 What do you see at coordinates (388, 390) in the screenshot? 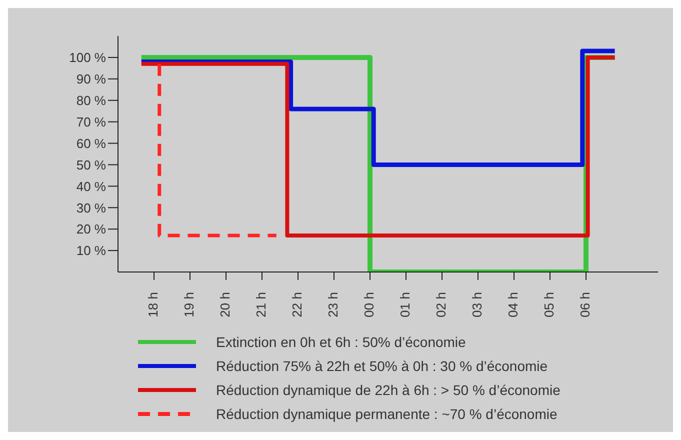
I see `legend-label: Réduction dynamique de 22h à 6h : > 50 % d’économie` at bounding box center [388, 390].